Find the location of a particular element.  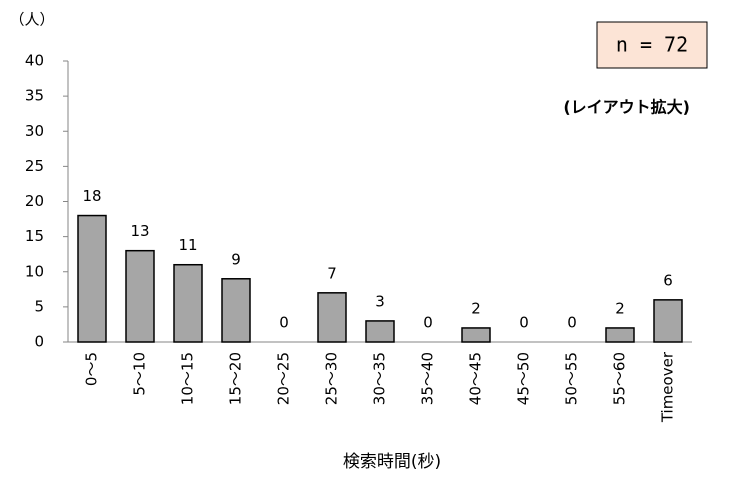

x-tick-label: 20～25 is located at coordinates (284, 378).